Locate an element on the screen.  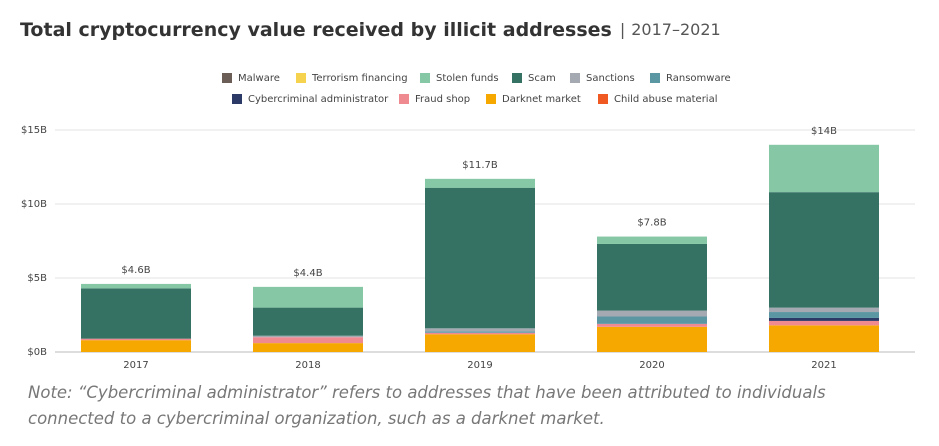
total-label: $4.4B is located at coordinates (307, 273).